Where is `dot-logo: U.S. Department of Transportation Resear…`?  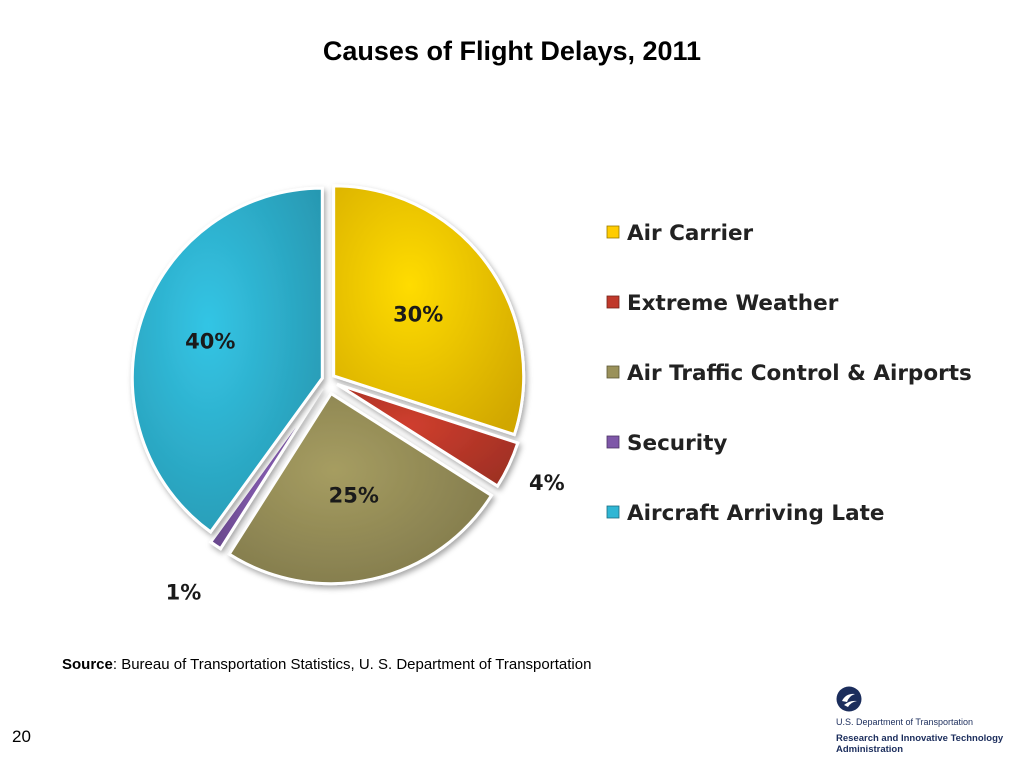
dot-logo: U.S. Department of Transportation Resear… is located at coordinates (926, 721).